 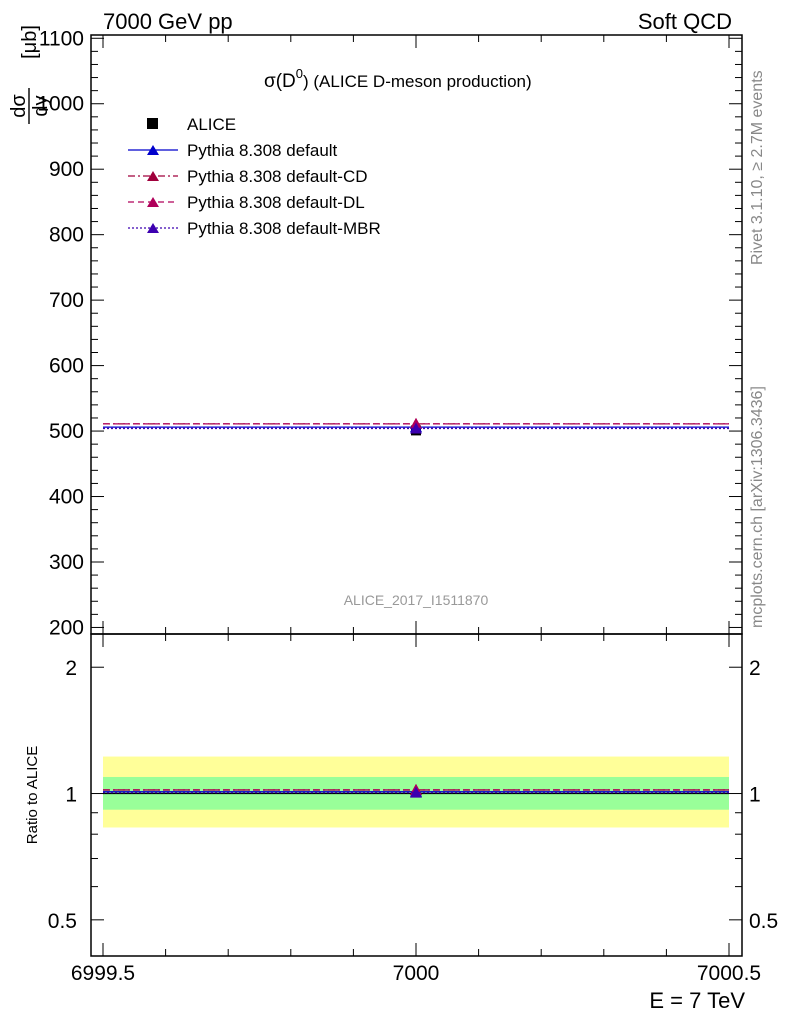 I want to click on legend-entry-mbr: Pythia 8.308 default-MBR, so click(x=254, y=228).